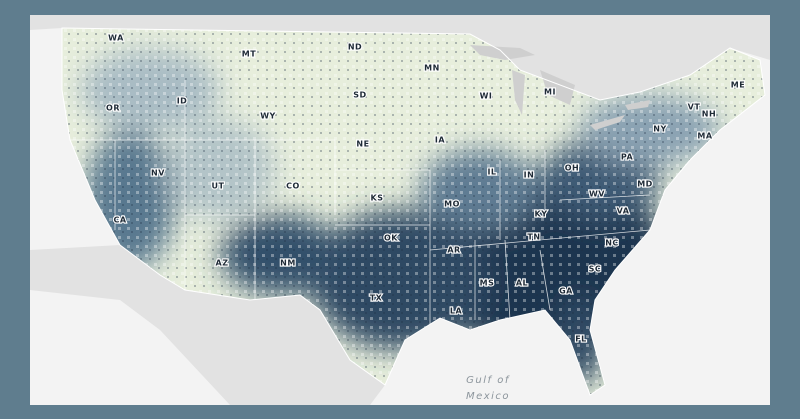  What do you see at coordinates (660, 129) in the screenshot?
I see `state-label: NY` at bounding box center [660, 129].